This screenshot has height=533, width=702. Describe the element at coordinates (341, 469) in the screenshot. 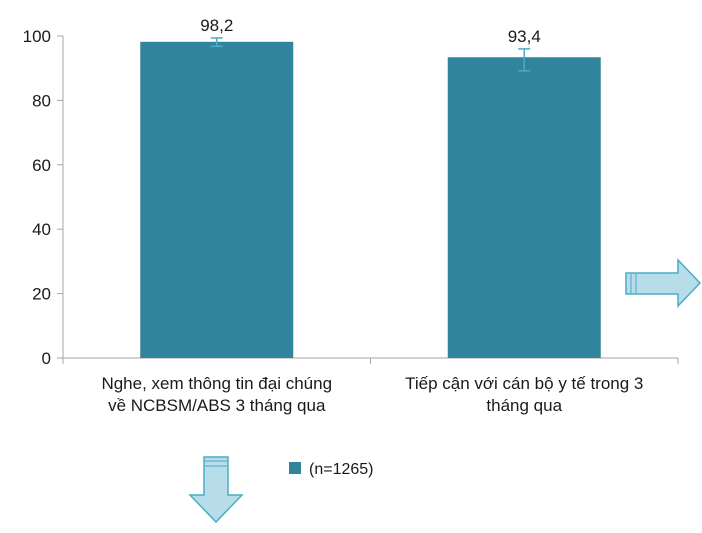

I see `legend-label: (n=1265)` at that location.